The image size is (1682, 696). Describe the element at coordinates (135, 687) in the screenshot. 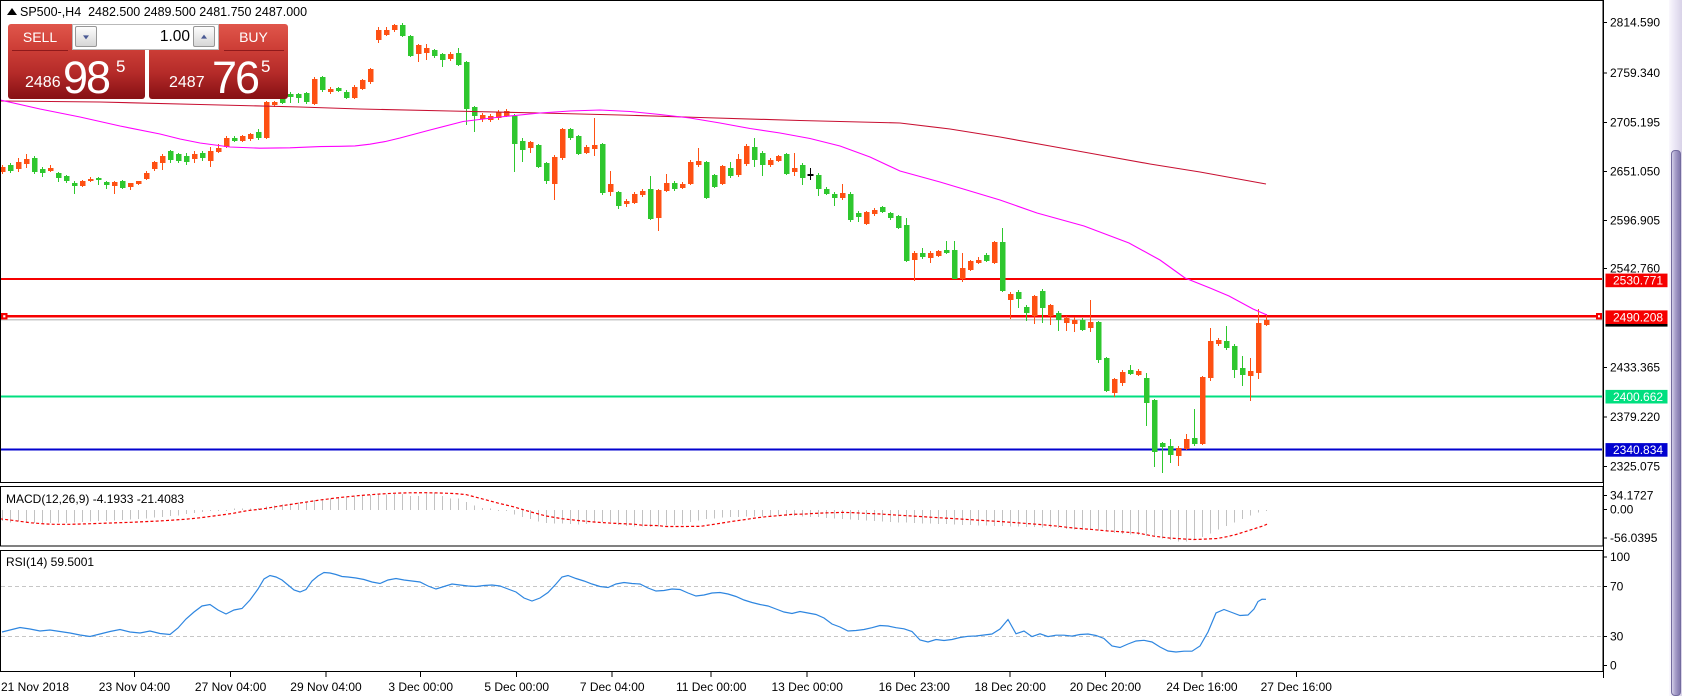

I see `svg-text: 23 Nov 04:00` at that location.